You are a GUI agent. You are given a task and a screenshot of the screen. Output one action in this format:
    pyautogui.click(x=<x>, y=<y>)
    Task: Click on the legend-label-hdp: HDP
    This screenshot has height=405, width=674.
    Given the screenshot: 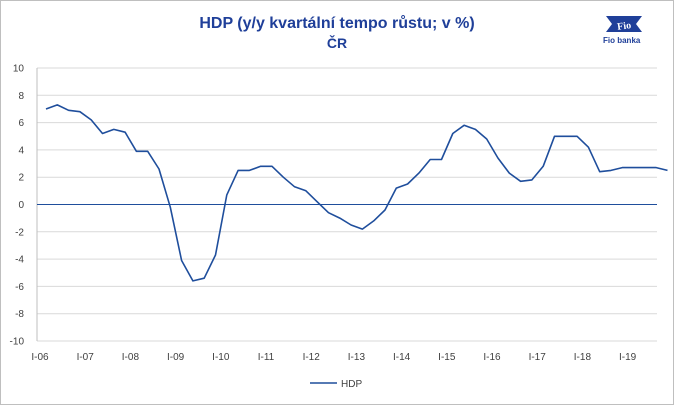 What is the action you would take?
    pyautogui.click(x=351, y=384)
    